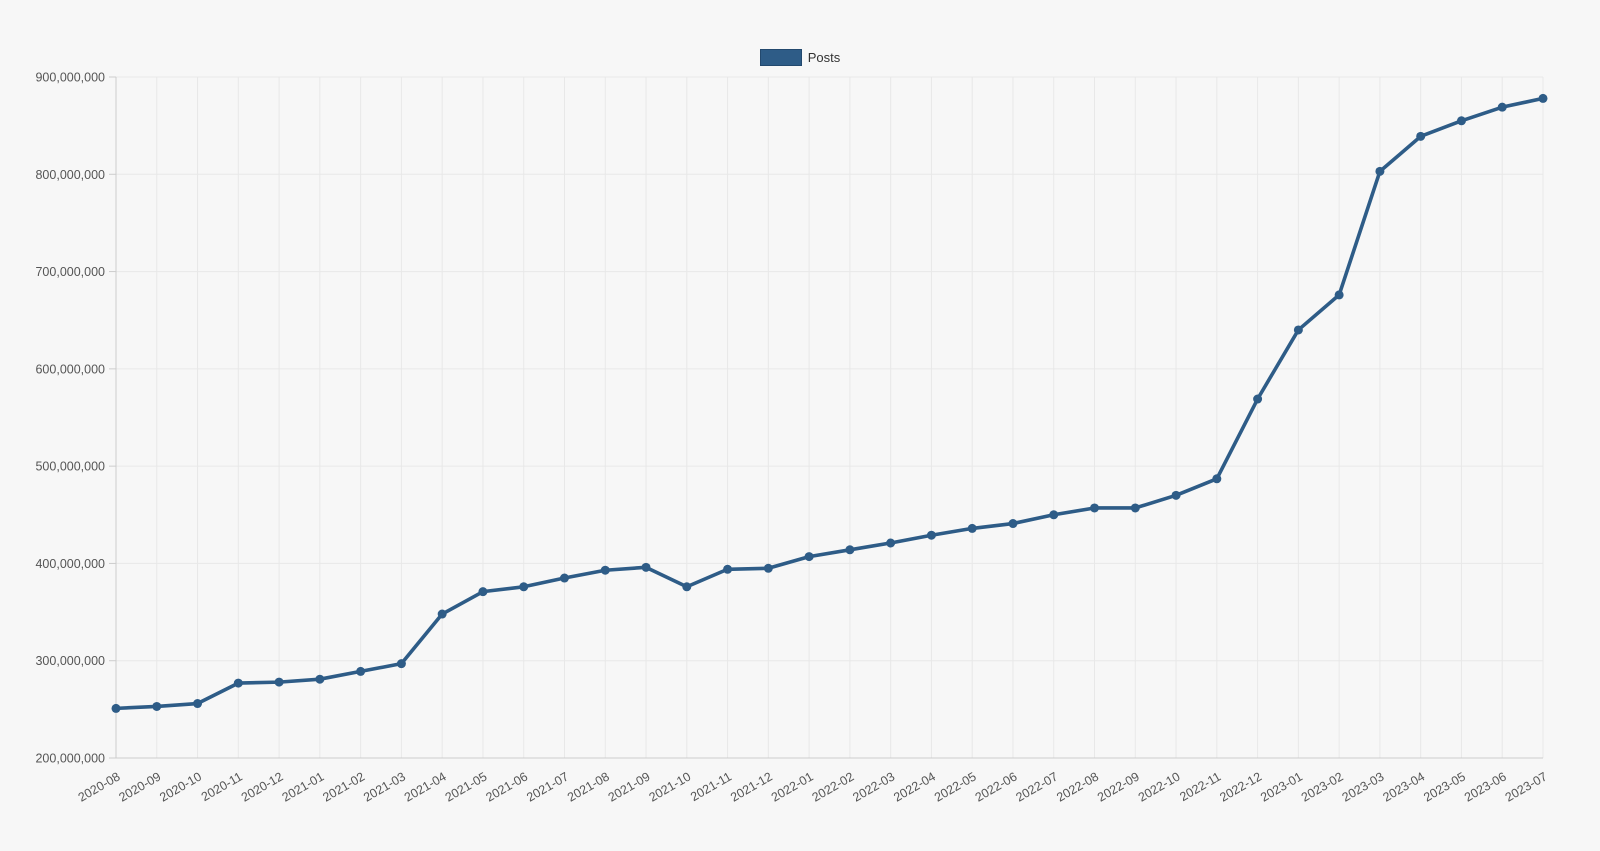 This screenshot has width=1600, height=851. I want to click on y-tick-label: 700,000,000, so click(70, 272).